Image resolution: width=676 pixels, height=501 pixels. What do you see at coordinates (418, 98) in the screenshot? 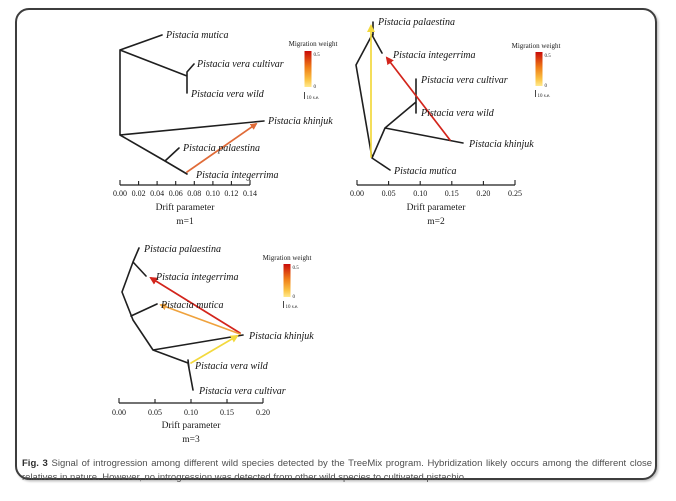
I see `migration-edge-khinjuk-to-integerrima` at bounding box center [418, 98].